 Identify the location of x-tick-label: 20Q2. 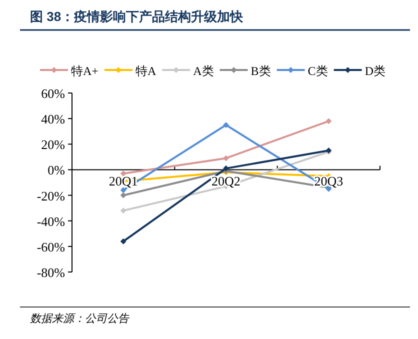
(226, 181).